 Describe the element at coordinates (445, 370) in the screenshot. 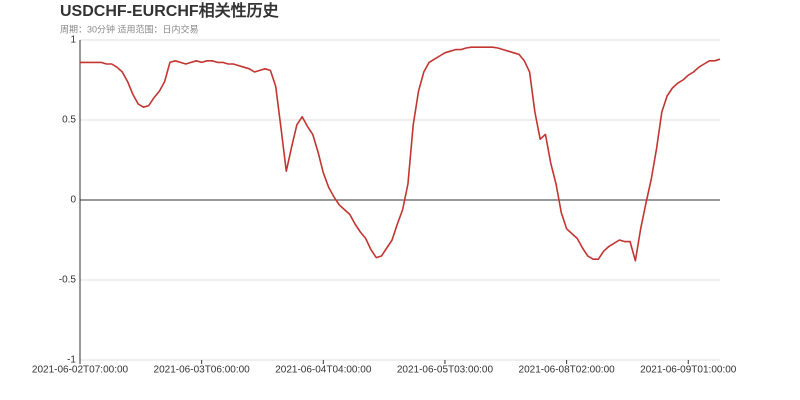

I see `x-tick-label: 2021-06-05T03:00:00` at that location.